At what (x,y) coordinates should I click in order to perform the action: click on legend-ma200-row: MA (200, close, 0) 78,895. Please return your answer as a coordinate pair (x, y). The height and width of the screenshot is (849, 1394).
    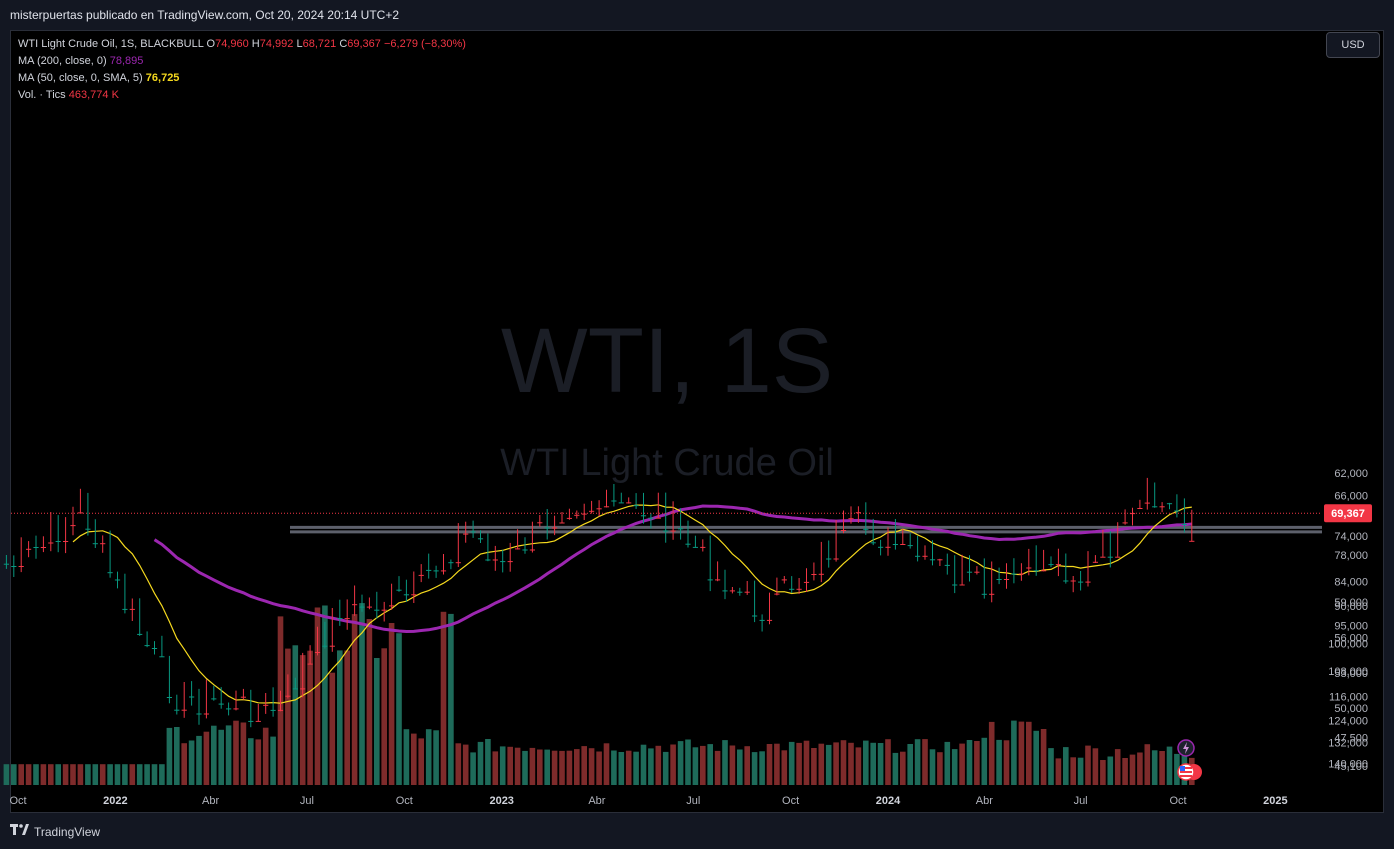
    Looking at the image, I should click on (242, 61).